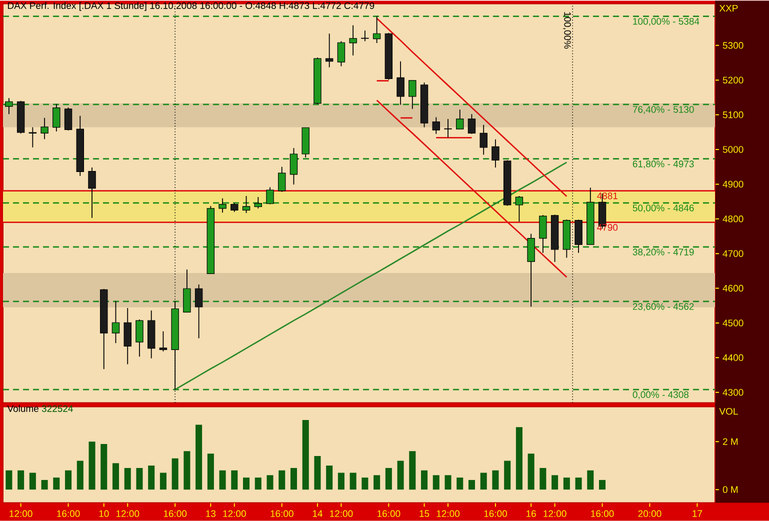  Describe the element at coordinates (317, 513) in the screenshot. I see `x-tick-label: 14` at that location.